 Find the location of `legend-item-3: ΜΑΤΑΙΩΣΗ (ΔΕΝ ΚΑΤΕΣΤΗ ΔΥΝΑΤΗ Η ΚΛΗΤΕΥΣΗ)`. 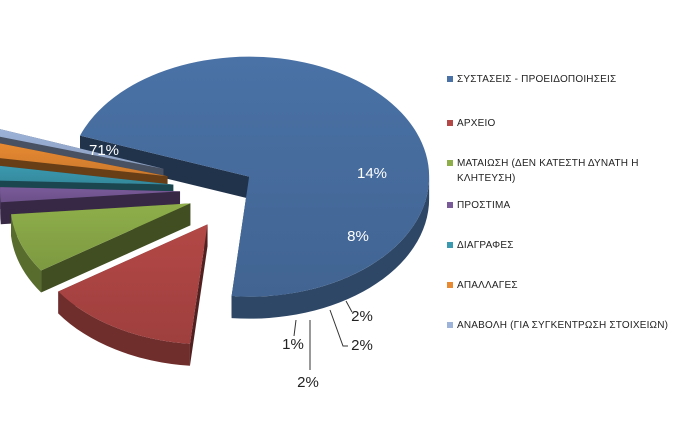

legend-item-3: ΜΑΤΑΙΩΣΗ (ΔΕΝ ΚΑΤΕΣΤΗ ΔΥΝΑΤΗ Η ΚΛΗΤΕΥΣΗ) is located at coordinates (561, 171).